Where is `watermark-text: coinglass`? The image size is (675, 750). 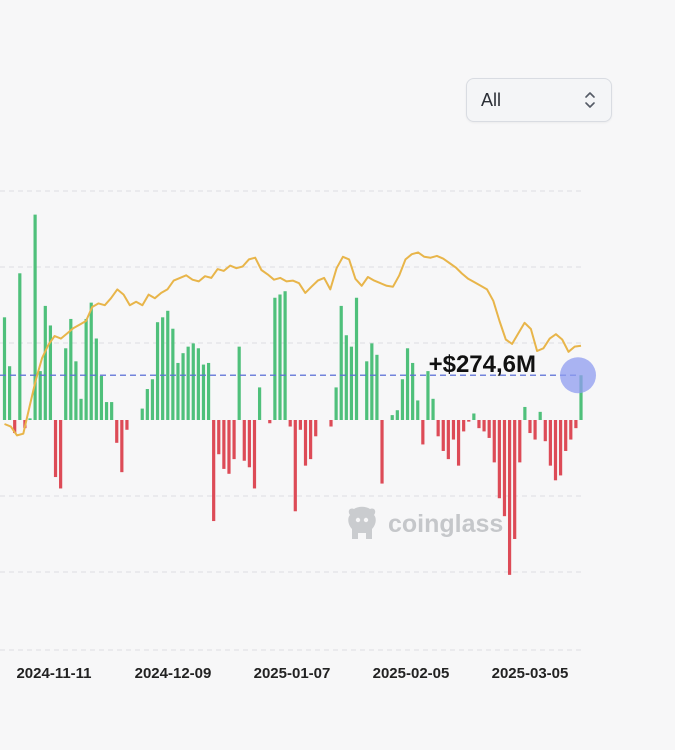 watermark-text: coinglass is located at coordinates (445, 524).